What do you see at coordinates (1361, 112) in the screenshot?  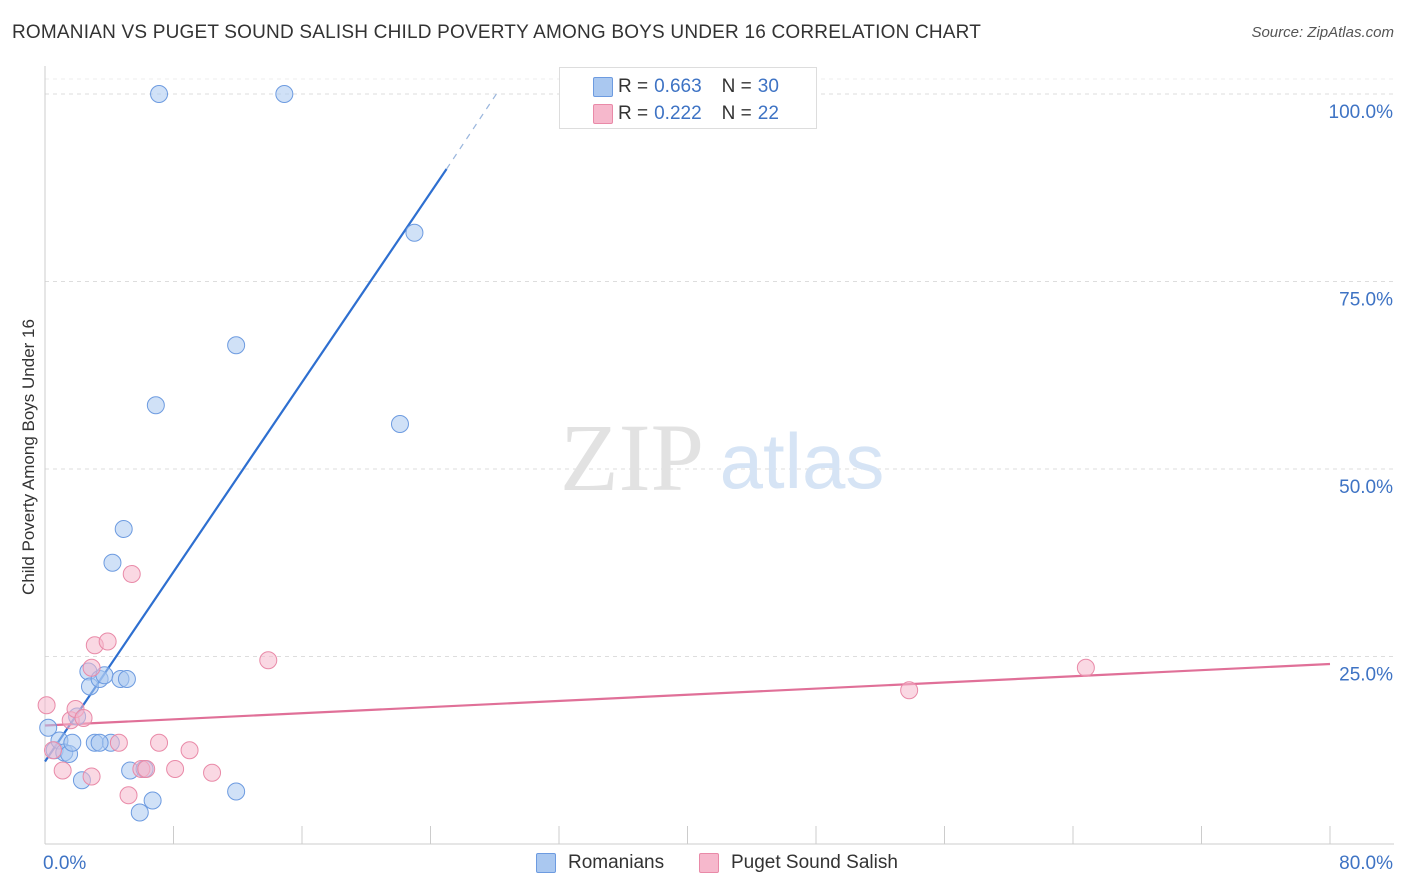 I see `y-tick-label: 100.0%` at bounding box center [1361, 112].